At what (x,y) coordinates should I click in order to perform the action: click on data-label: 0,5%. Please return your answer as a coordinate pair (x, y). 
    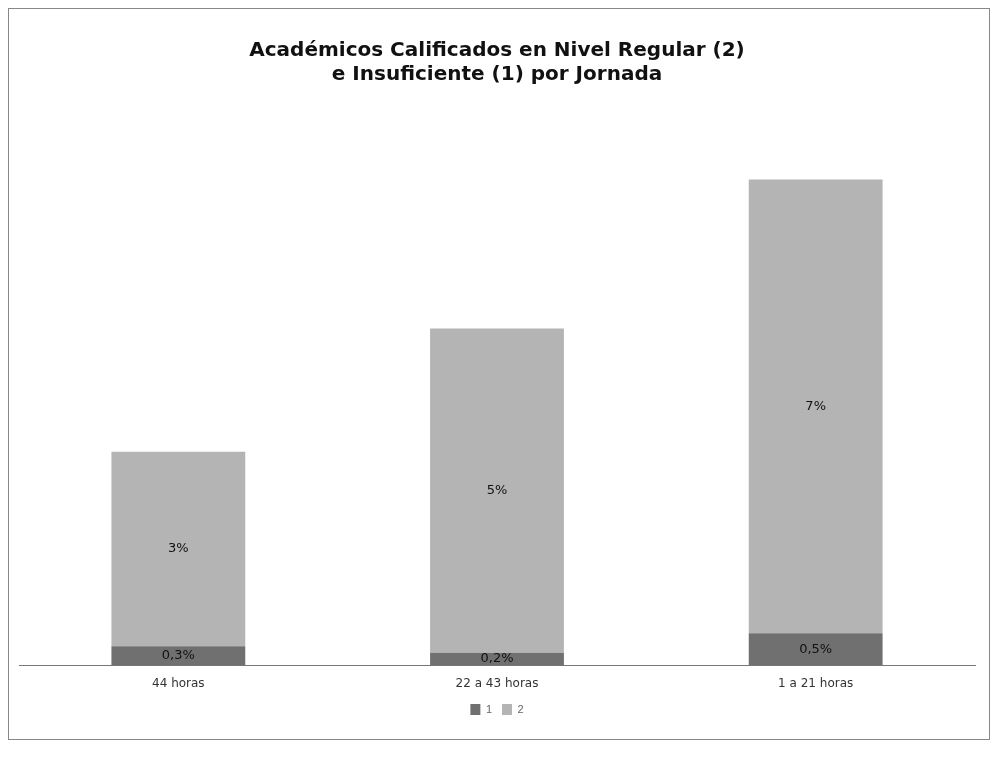
    Looking at the image, I should click on (816, 648).